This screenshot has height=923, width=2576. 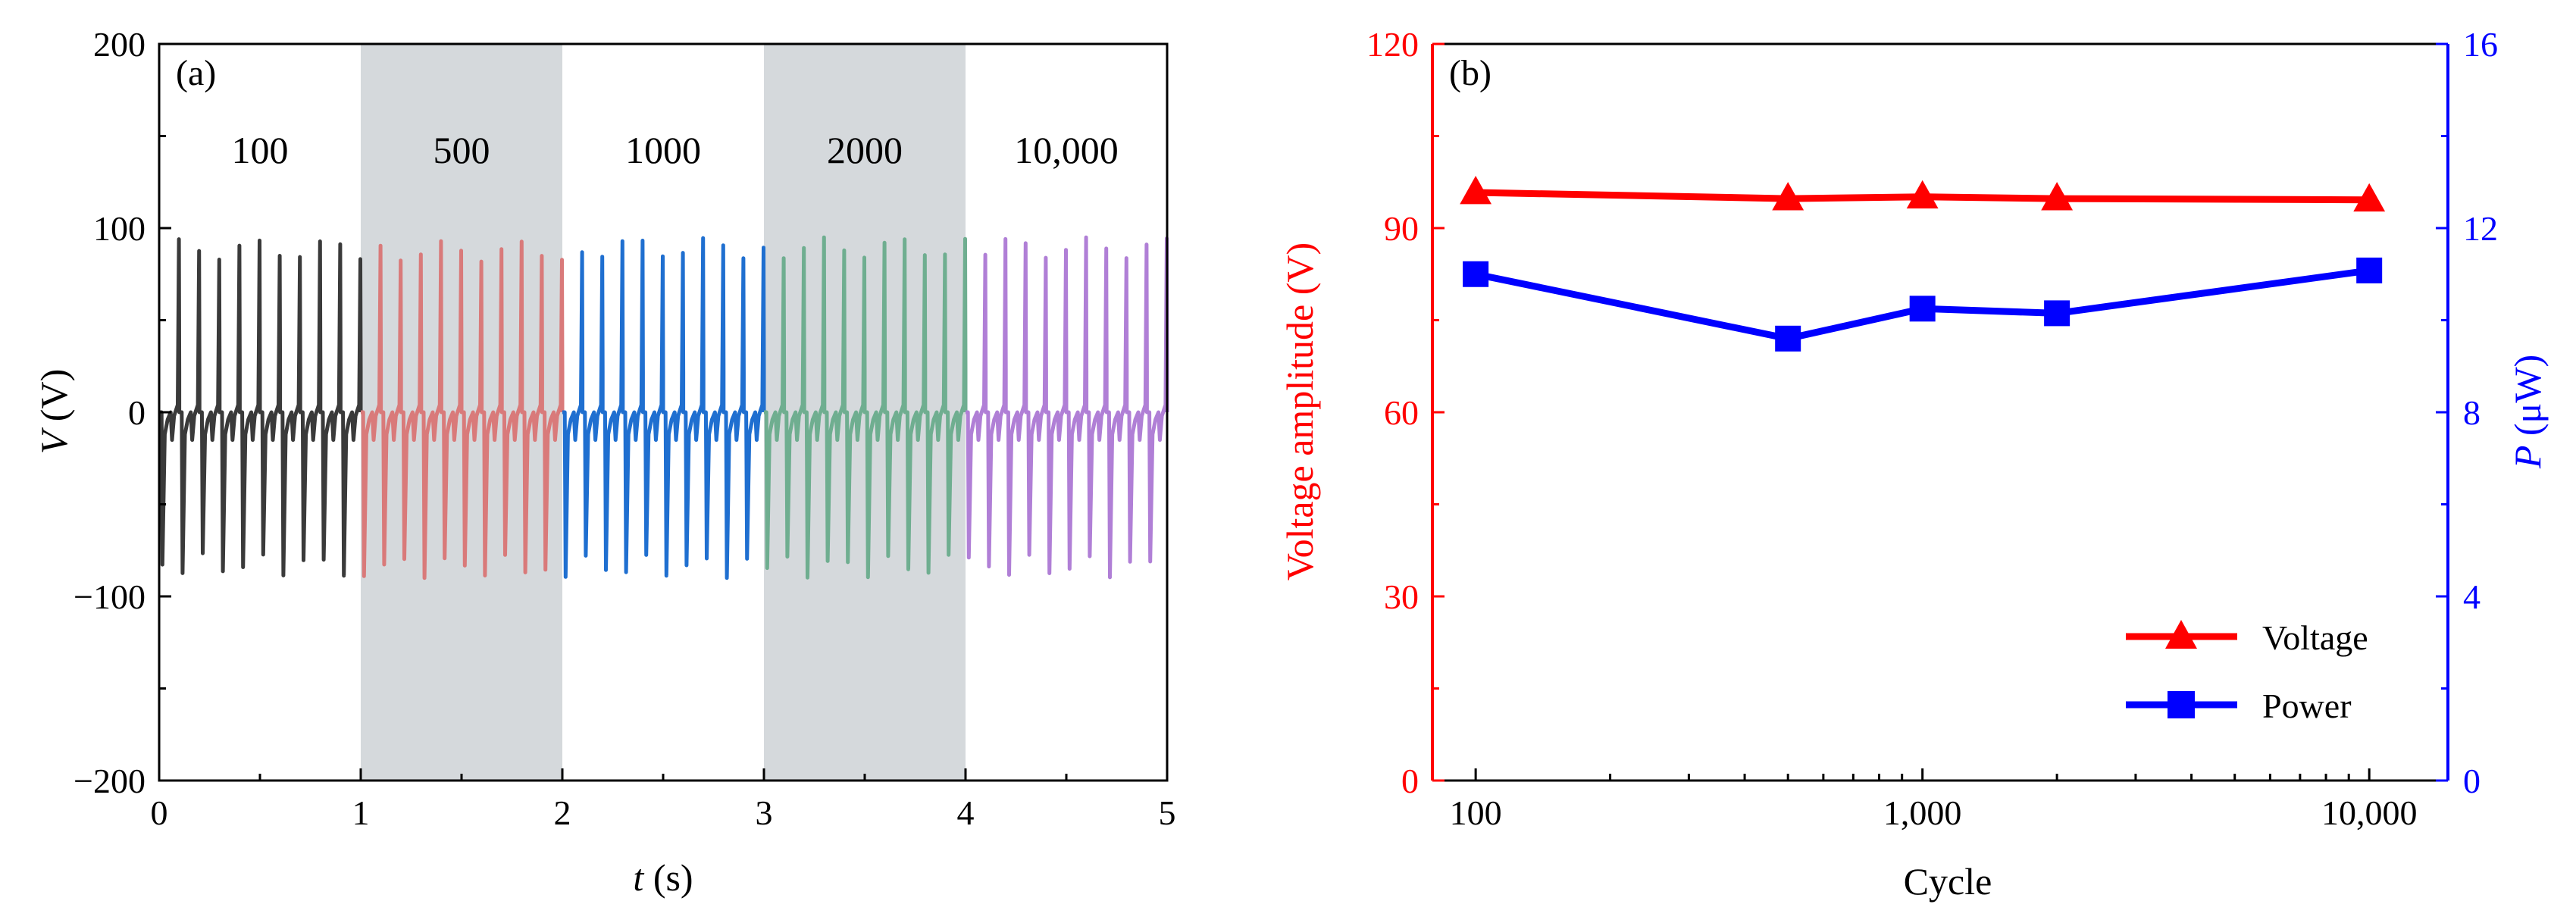 I want to click on x-tick-label-a-4: 4, so click(x=966, y=812).